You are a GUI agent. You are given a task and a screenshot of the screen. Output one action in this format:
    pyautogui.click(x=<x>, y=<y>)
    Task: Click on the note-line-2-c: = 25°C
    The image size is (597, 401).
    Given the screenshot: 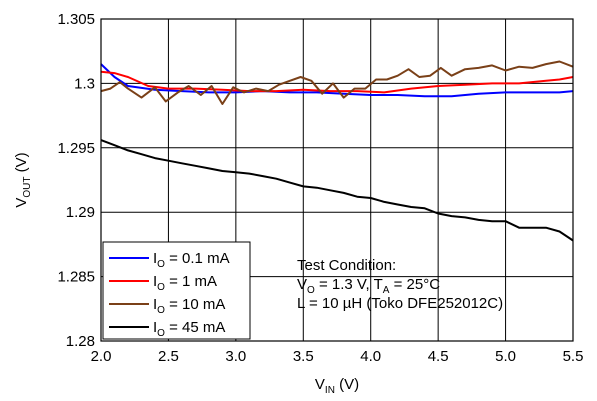 What is the action you would take?
    pyautogui.click(x=414, y=284)
    